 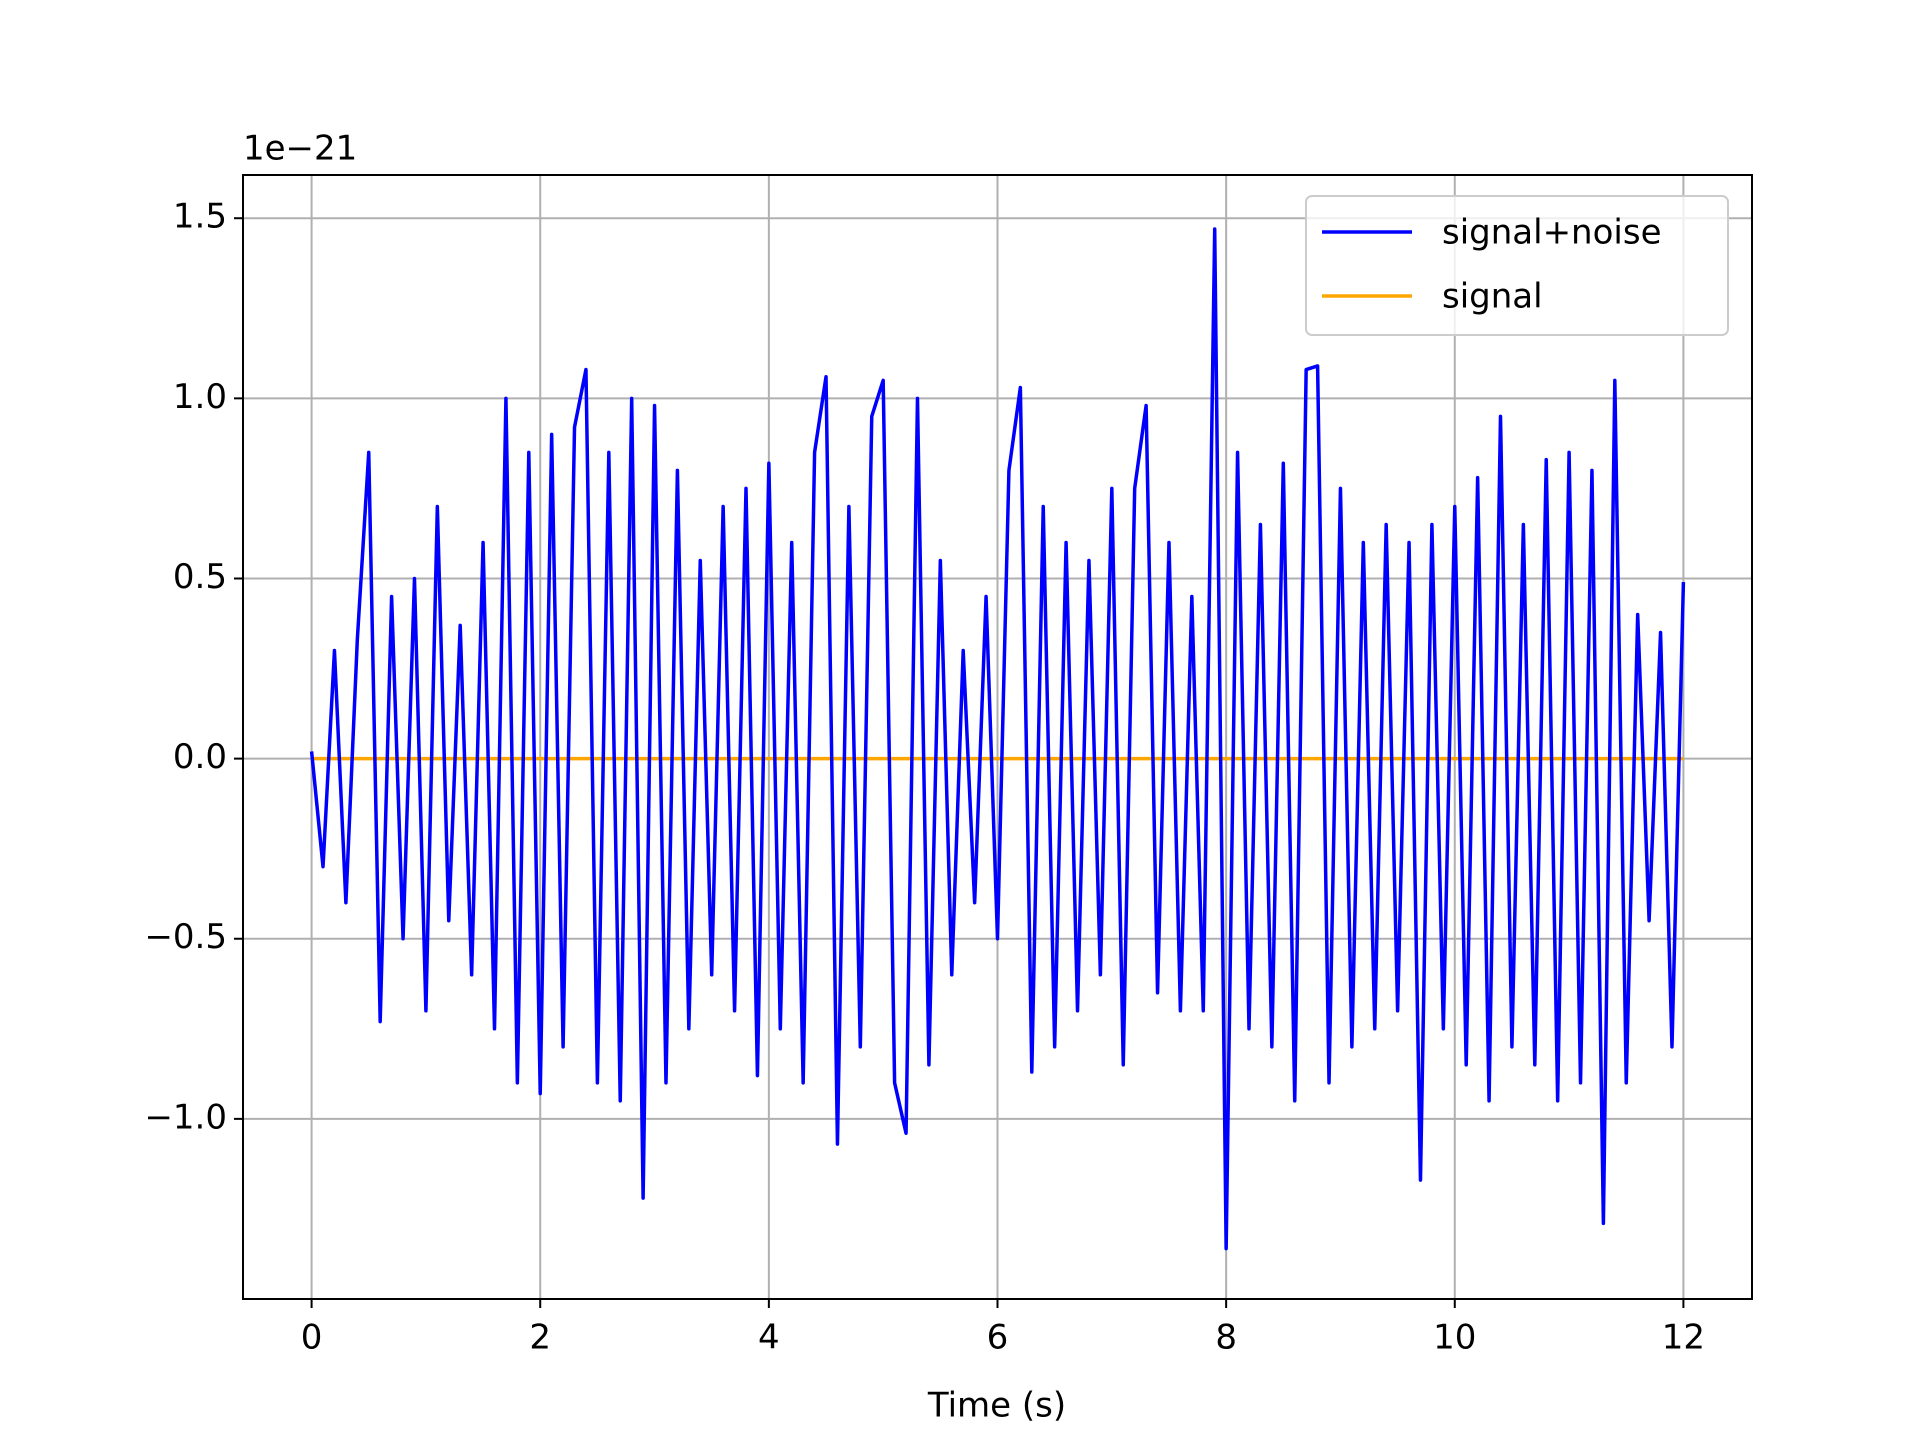 What do you see at coordinates (1454, 1338) in the screenshot?
I see `x-tick-label: 10` at bounding box center [1454, 1338].